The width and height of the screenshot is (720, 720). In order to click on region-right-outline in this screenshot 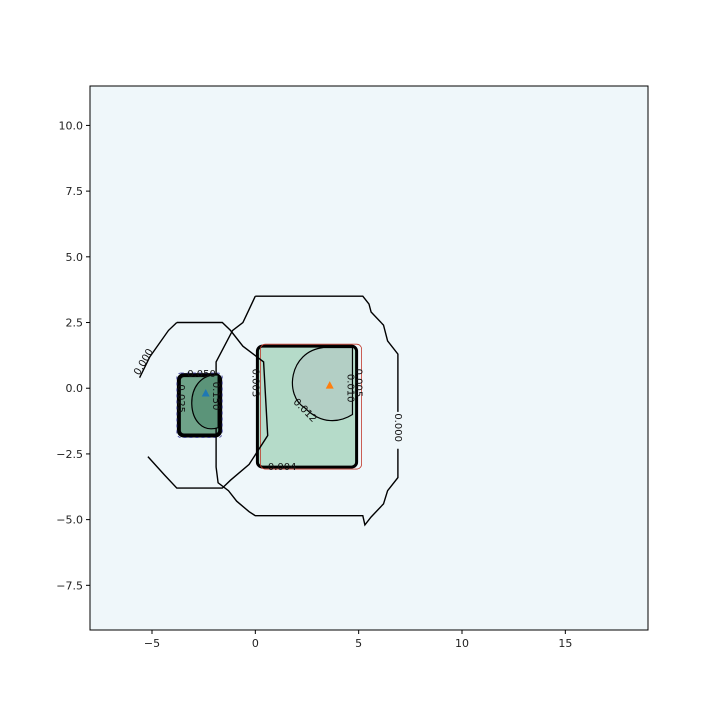, I will do `click(310, 406)`.